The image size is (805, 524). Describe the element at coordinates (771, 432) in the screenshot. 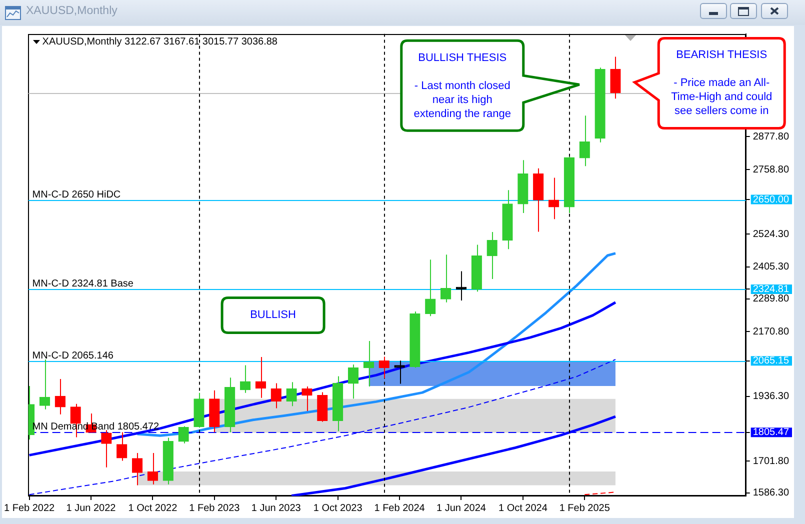

I see `y-tick-label: 1805.47` at that location.